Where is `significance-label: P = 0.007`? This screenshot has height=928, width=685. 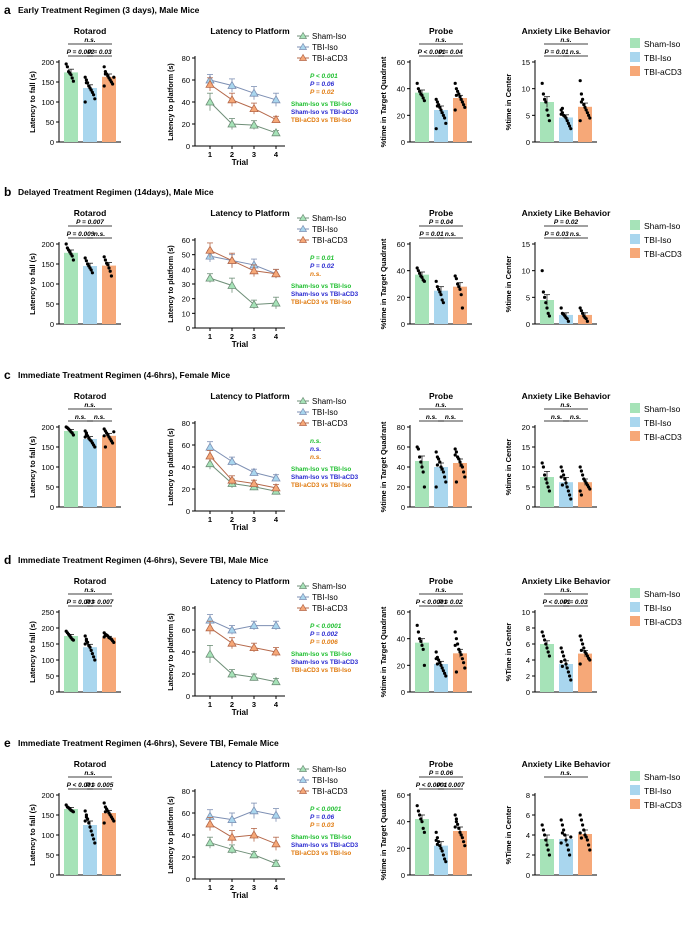 significance-label: P = 0.007 is located at coordinates (451, 785).